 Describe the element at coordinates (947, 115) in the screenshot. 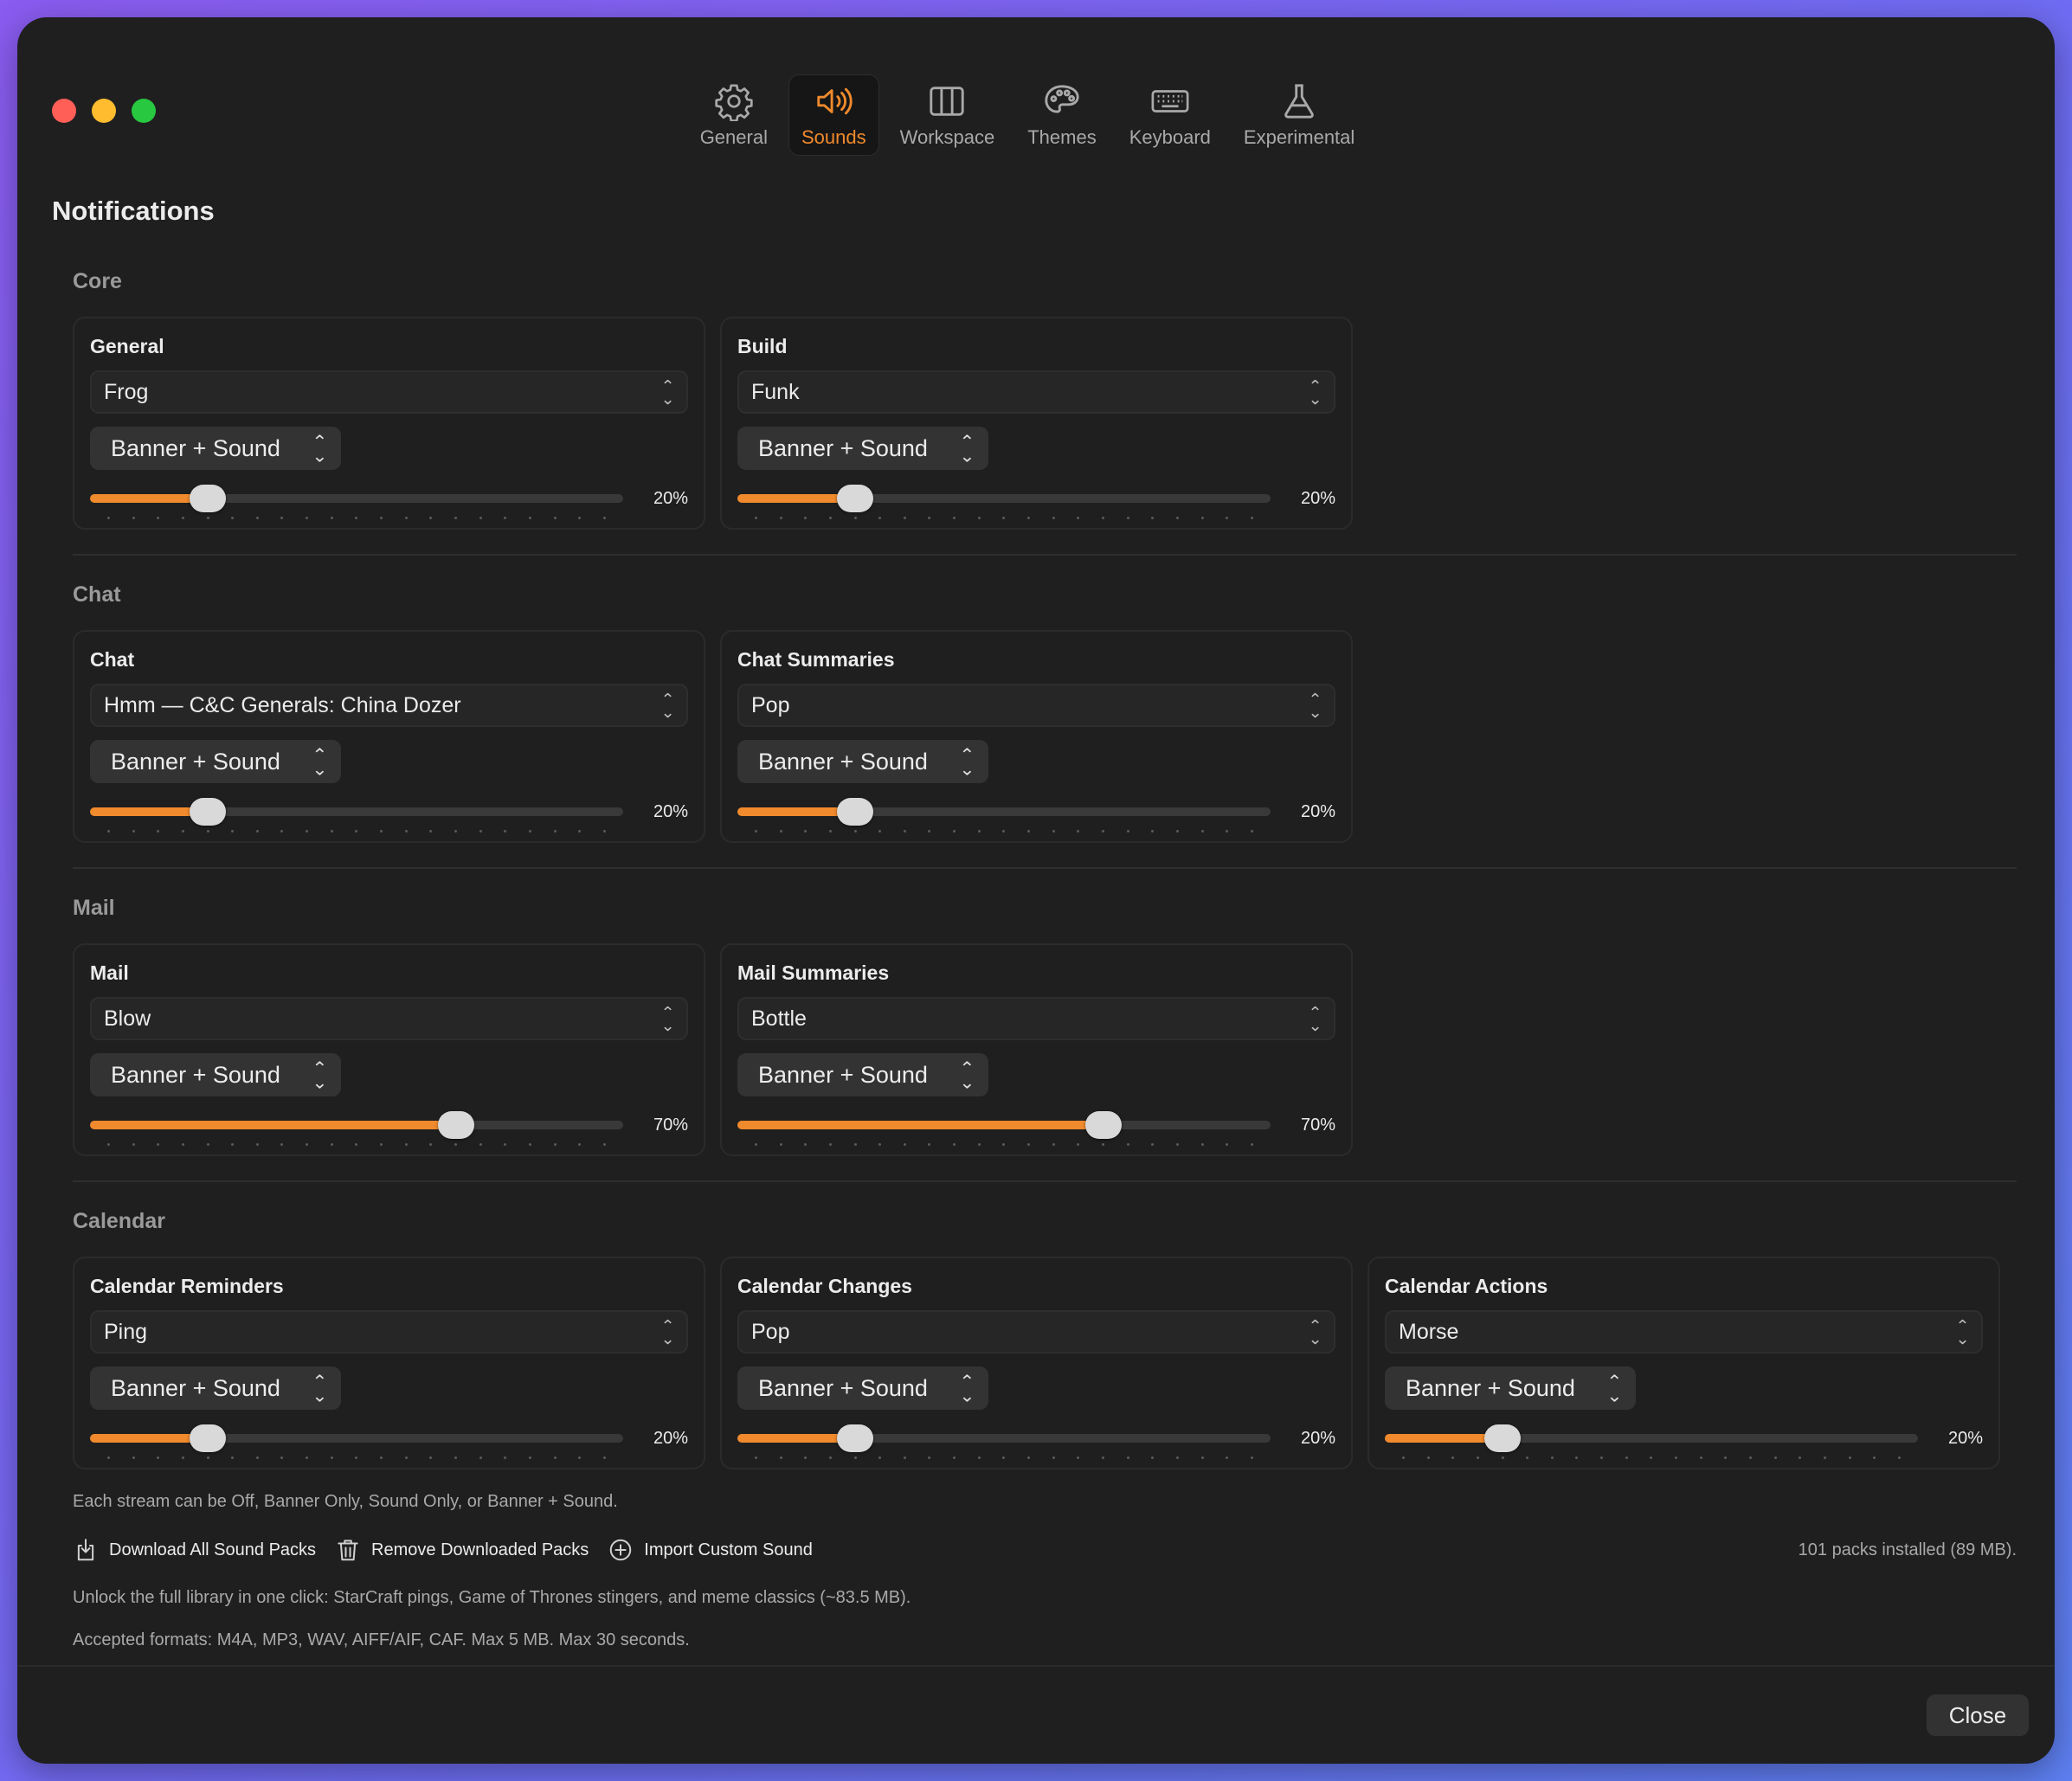

I see `tab-workspace: Workspace` at that location.